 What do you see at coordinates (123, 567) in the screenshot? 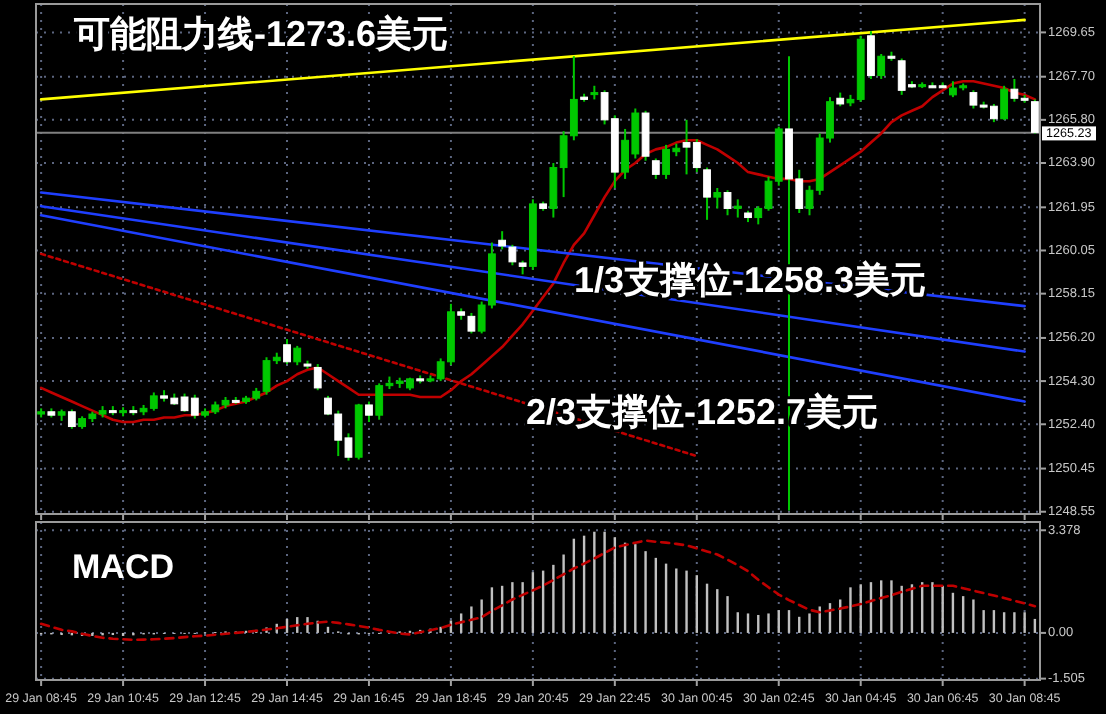
I see `text: MACD` at bounding box center [123, 567].